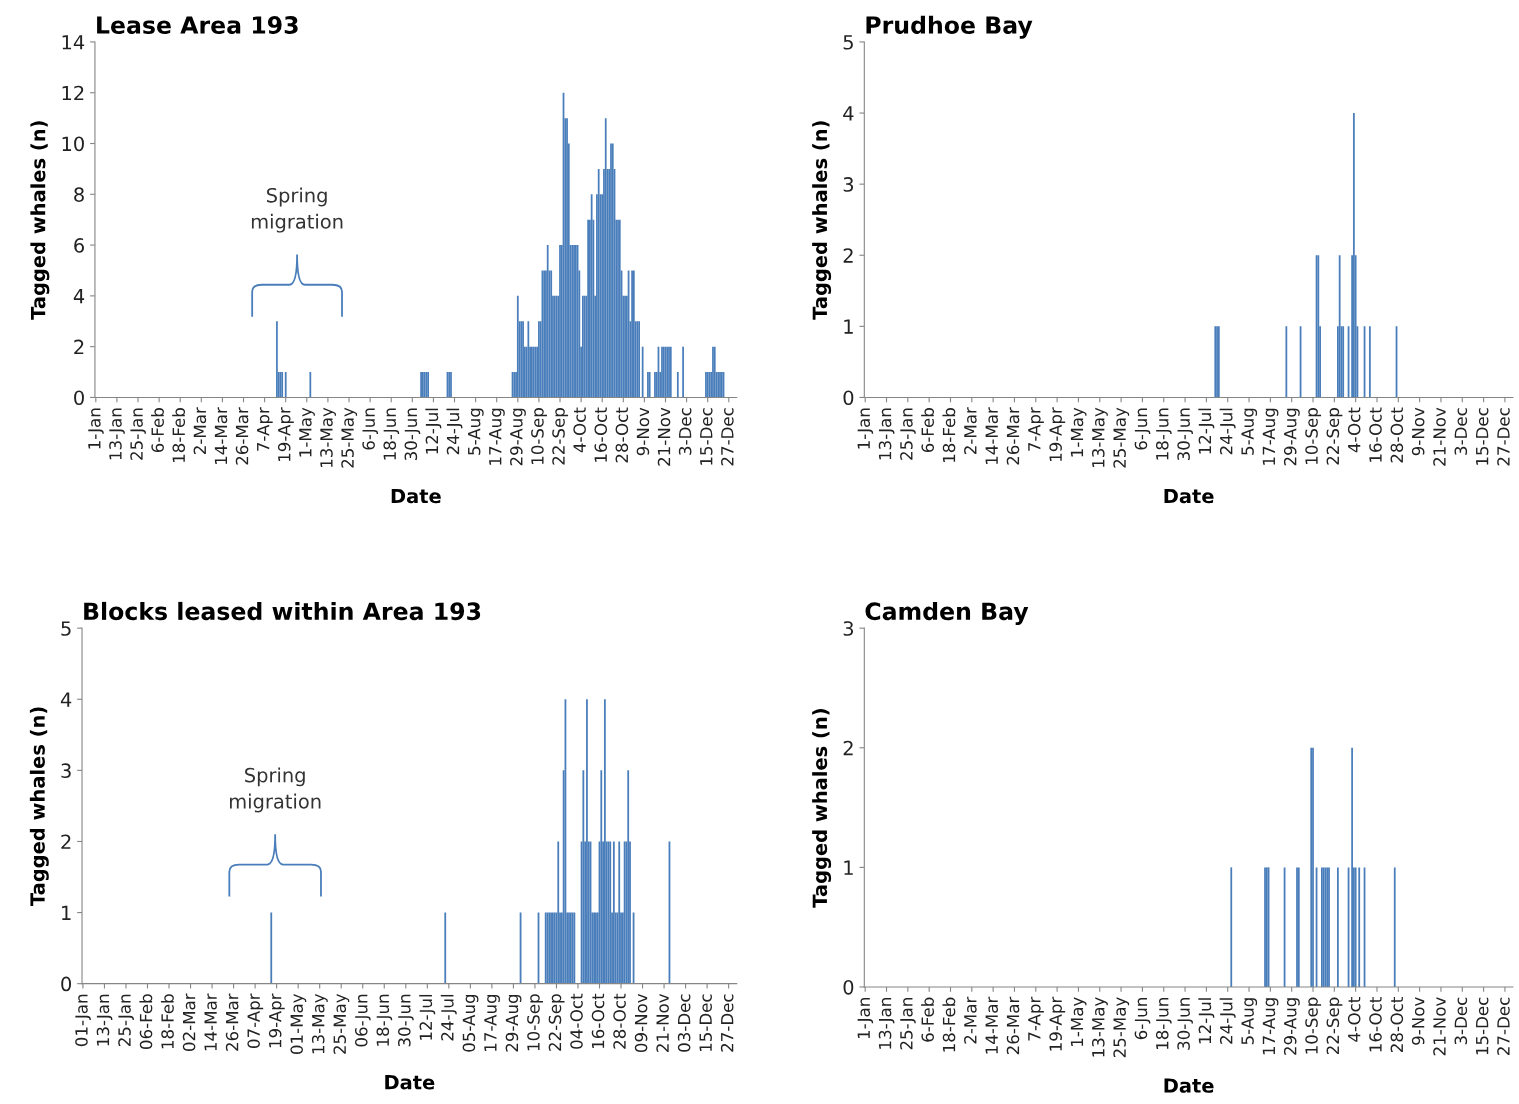 This screenshot has height=1104, width=1519. Describe the element at coordinates (200, 430) in the screenshot. I see `x-tick-label: 2-Mar` at that location.